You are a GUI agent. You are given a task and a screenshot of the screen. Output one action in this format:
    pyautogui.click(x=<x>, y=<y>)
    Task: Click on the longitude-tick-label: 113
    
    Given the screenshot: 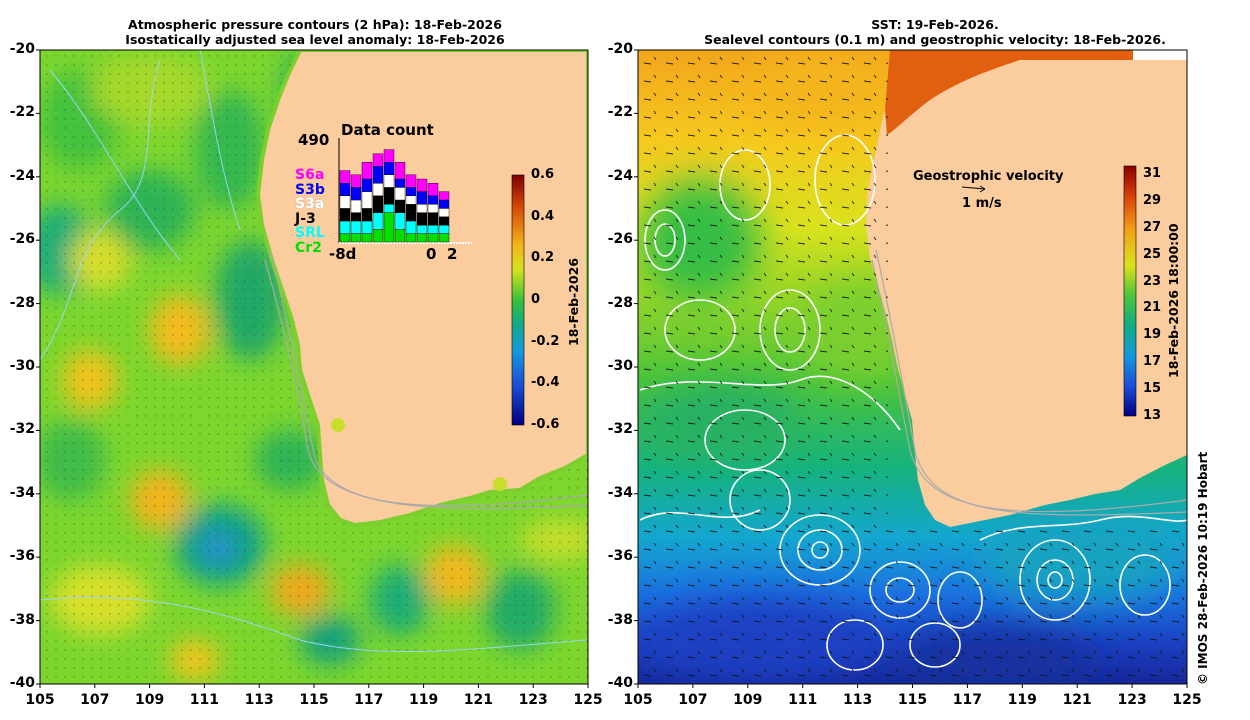 What is the action you would take?
    pyautogui.click(x=857, y=700)
    